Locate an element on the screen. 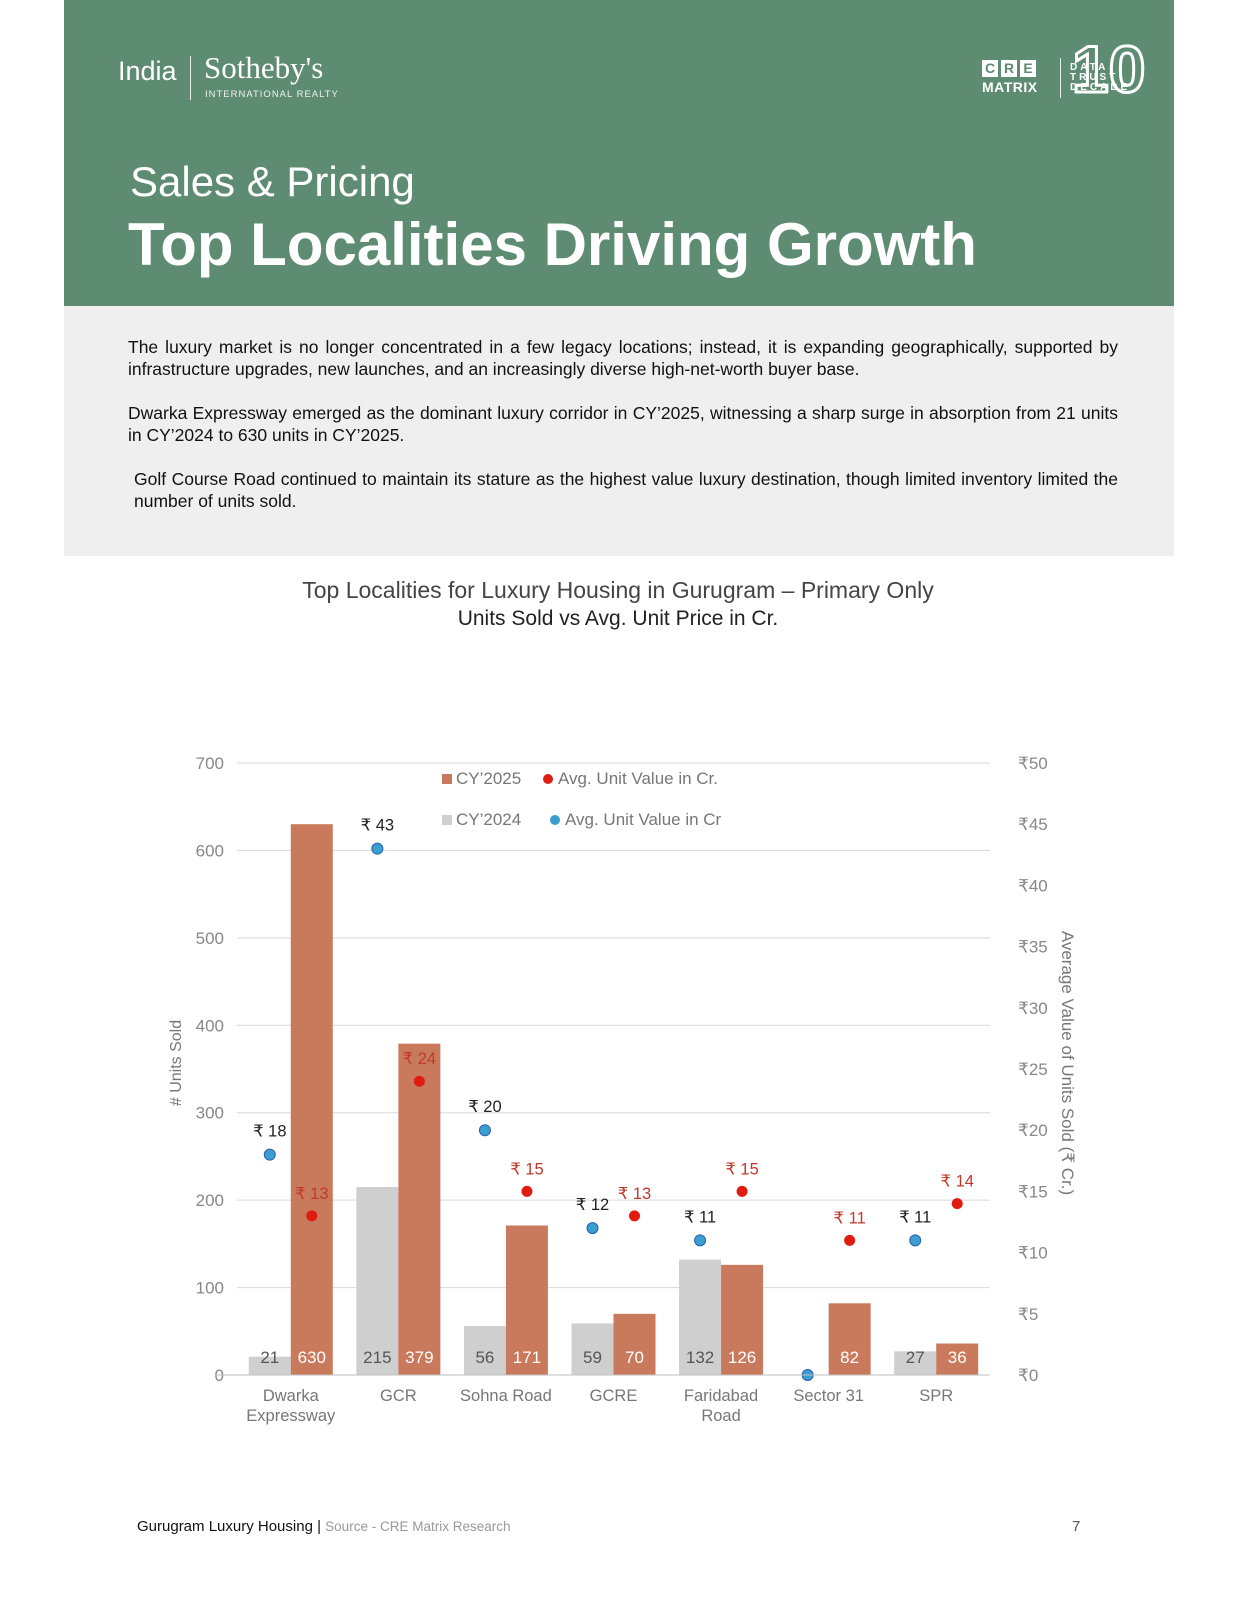 Image resolution: width=1236 pixels, height=1601 pixels. y2-tick-label: ₹40 is located at coordinates (1033, 885).